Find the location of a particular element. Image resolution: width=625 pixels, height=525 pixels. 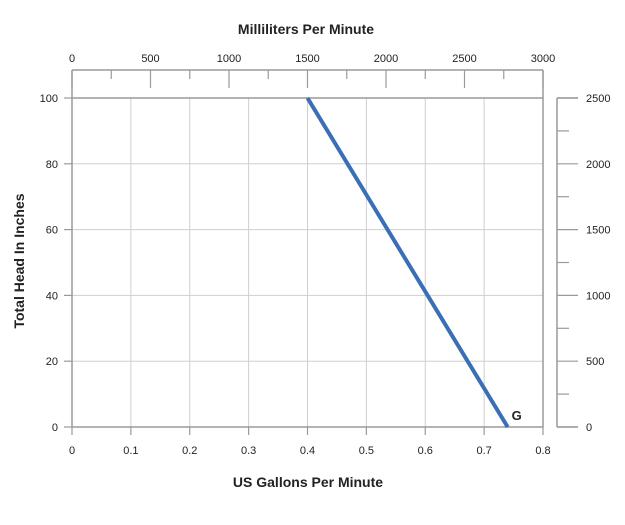

y-tick-label: 60 is located at coordinates (52, 231).